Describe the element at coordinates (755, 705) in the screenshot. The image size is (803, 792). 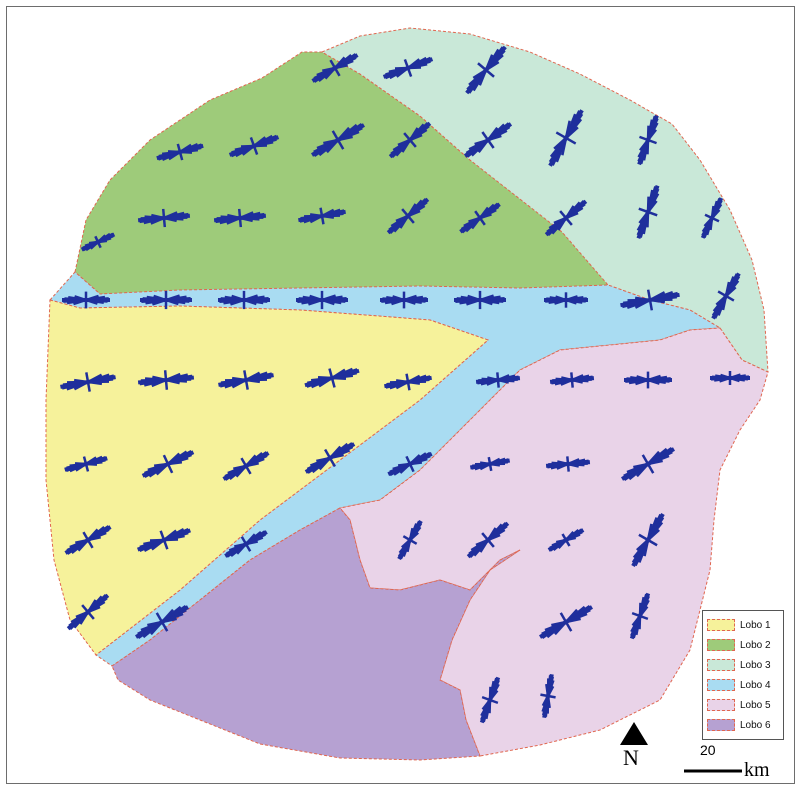
I see `legend-label: Lobo 5` at that location.